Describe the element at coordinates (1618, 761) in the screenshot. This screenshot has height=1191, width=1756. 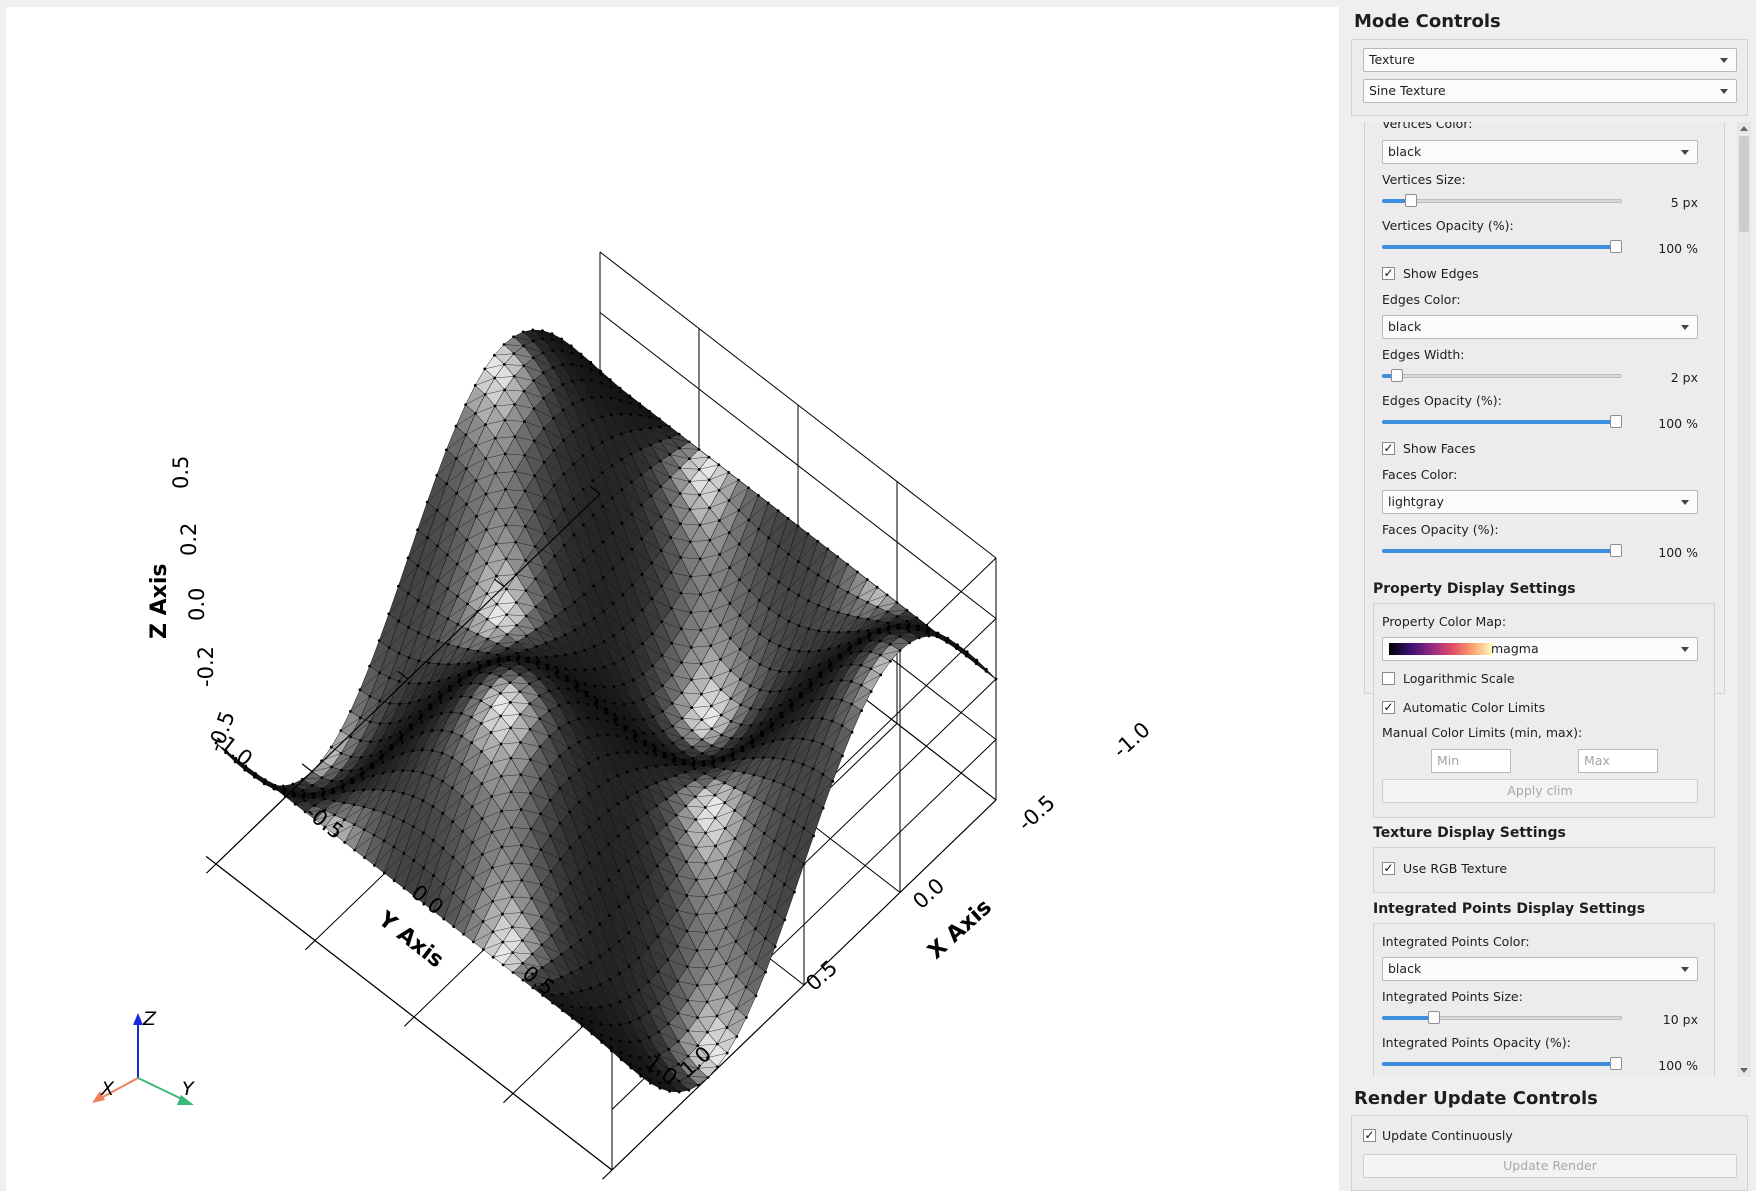
I see `max-input: Max` at that location.